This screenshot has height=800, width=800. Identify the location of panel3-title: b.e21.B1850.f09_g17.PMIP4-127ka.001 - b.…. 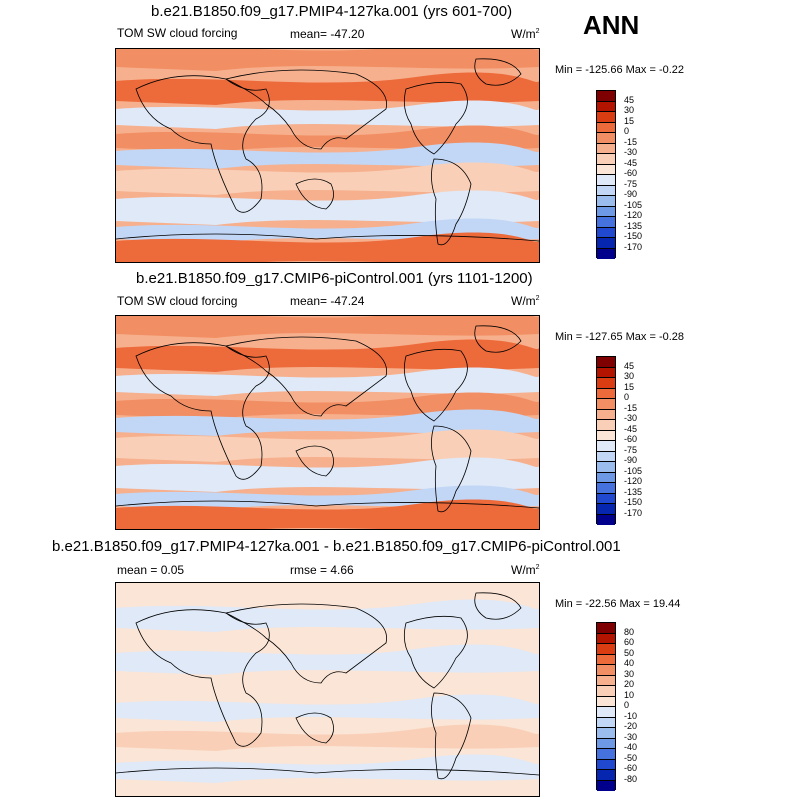
(336, 546).